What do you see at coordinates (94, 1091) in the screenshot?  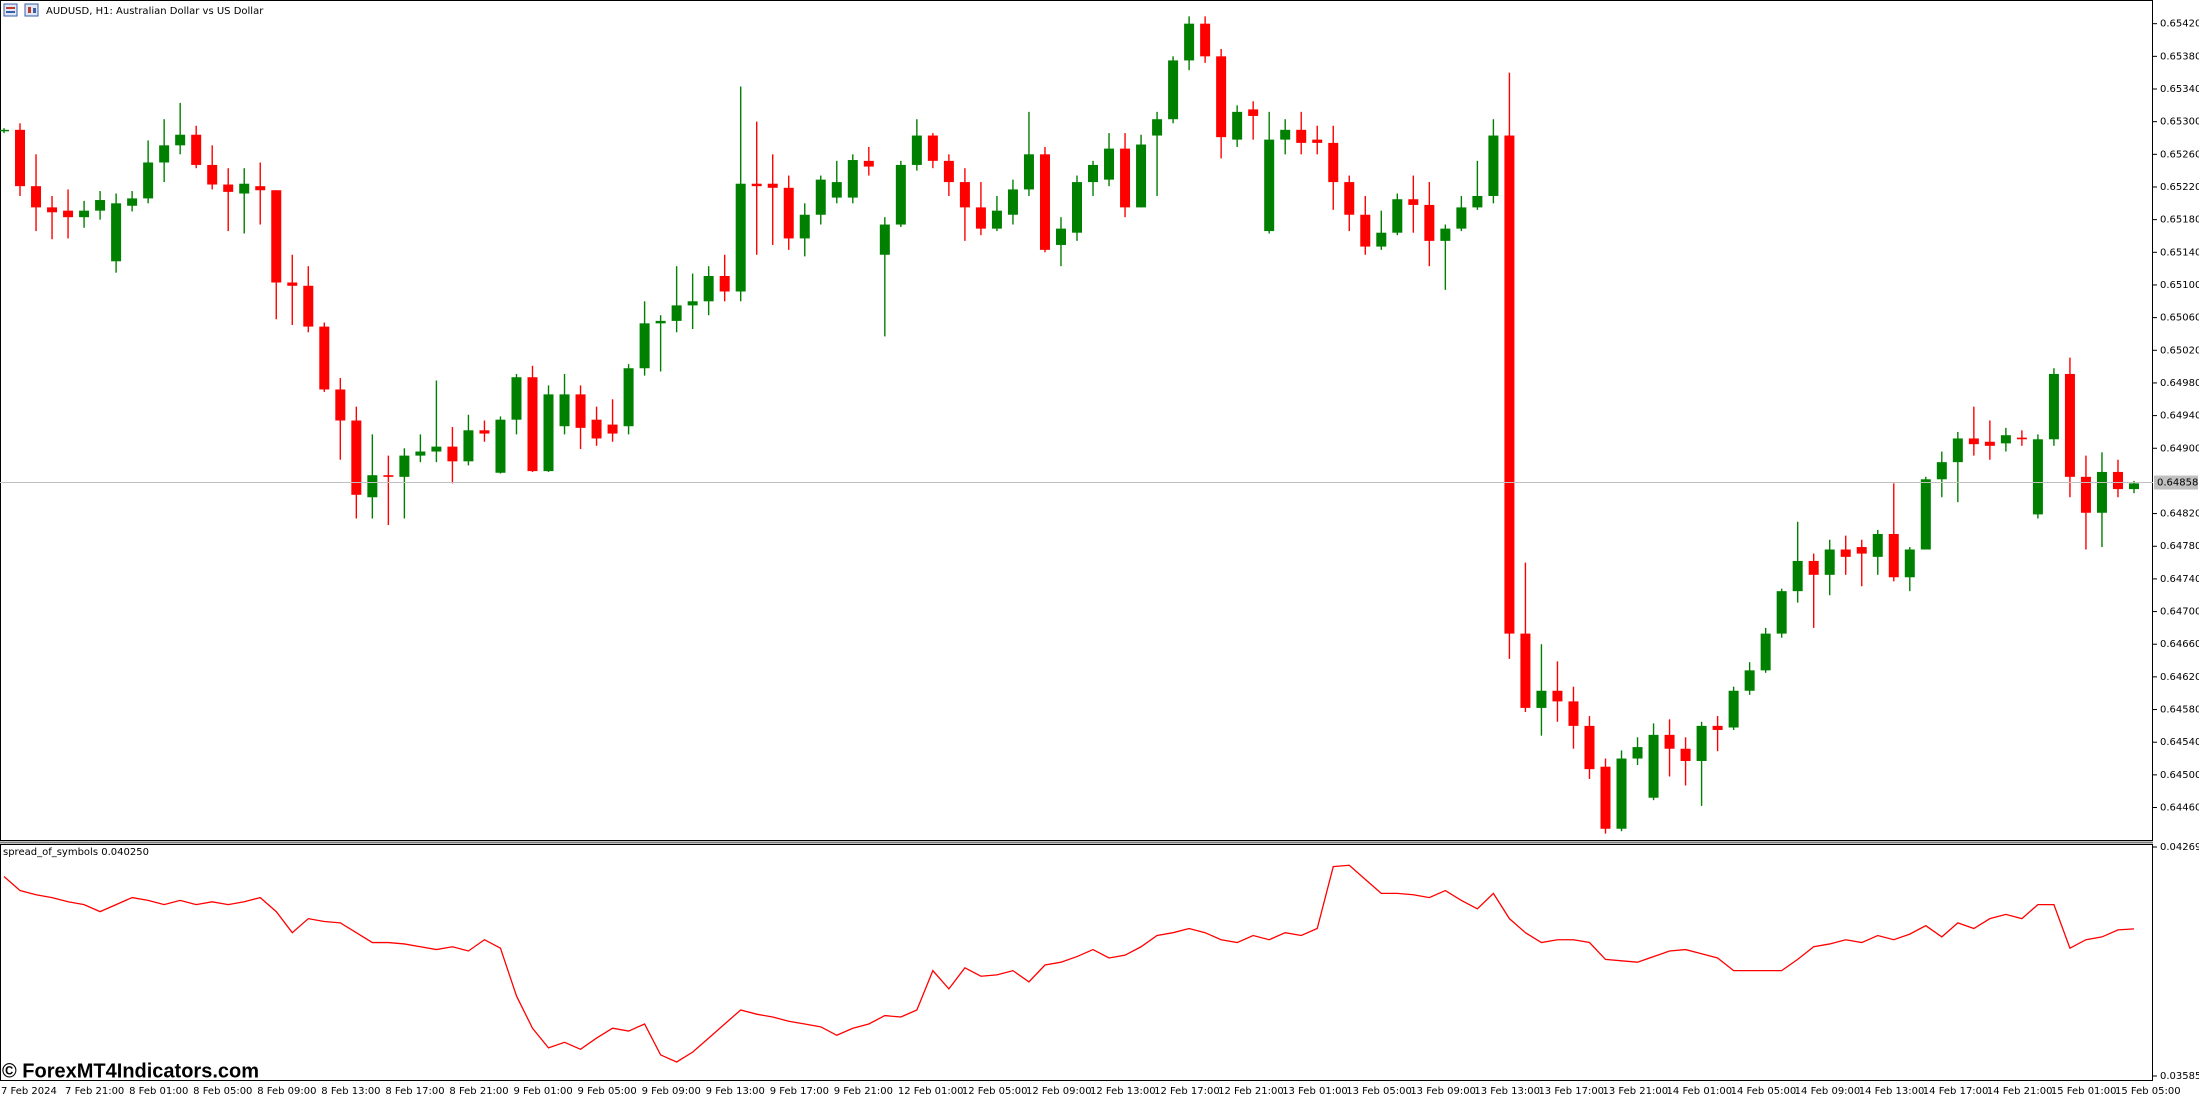 I see `x-tick-label: 7 Feb 21:00` at bounding box center [94, 1091].